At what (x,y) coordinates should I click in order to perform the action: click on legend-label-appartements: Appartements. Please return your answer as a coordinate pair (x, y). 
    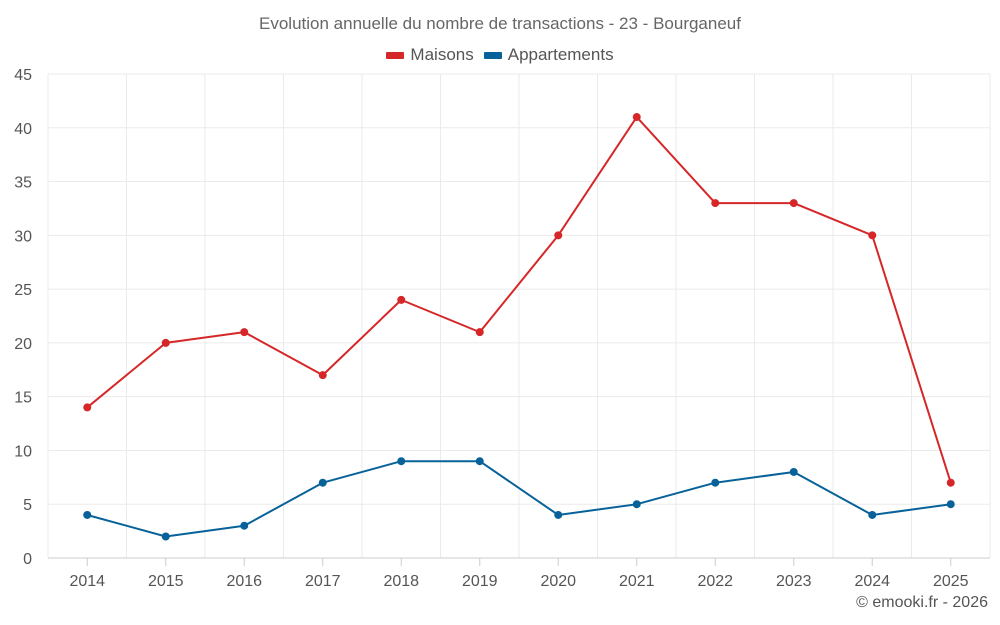
    Looking at the image, I should click on (560, 54).